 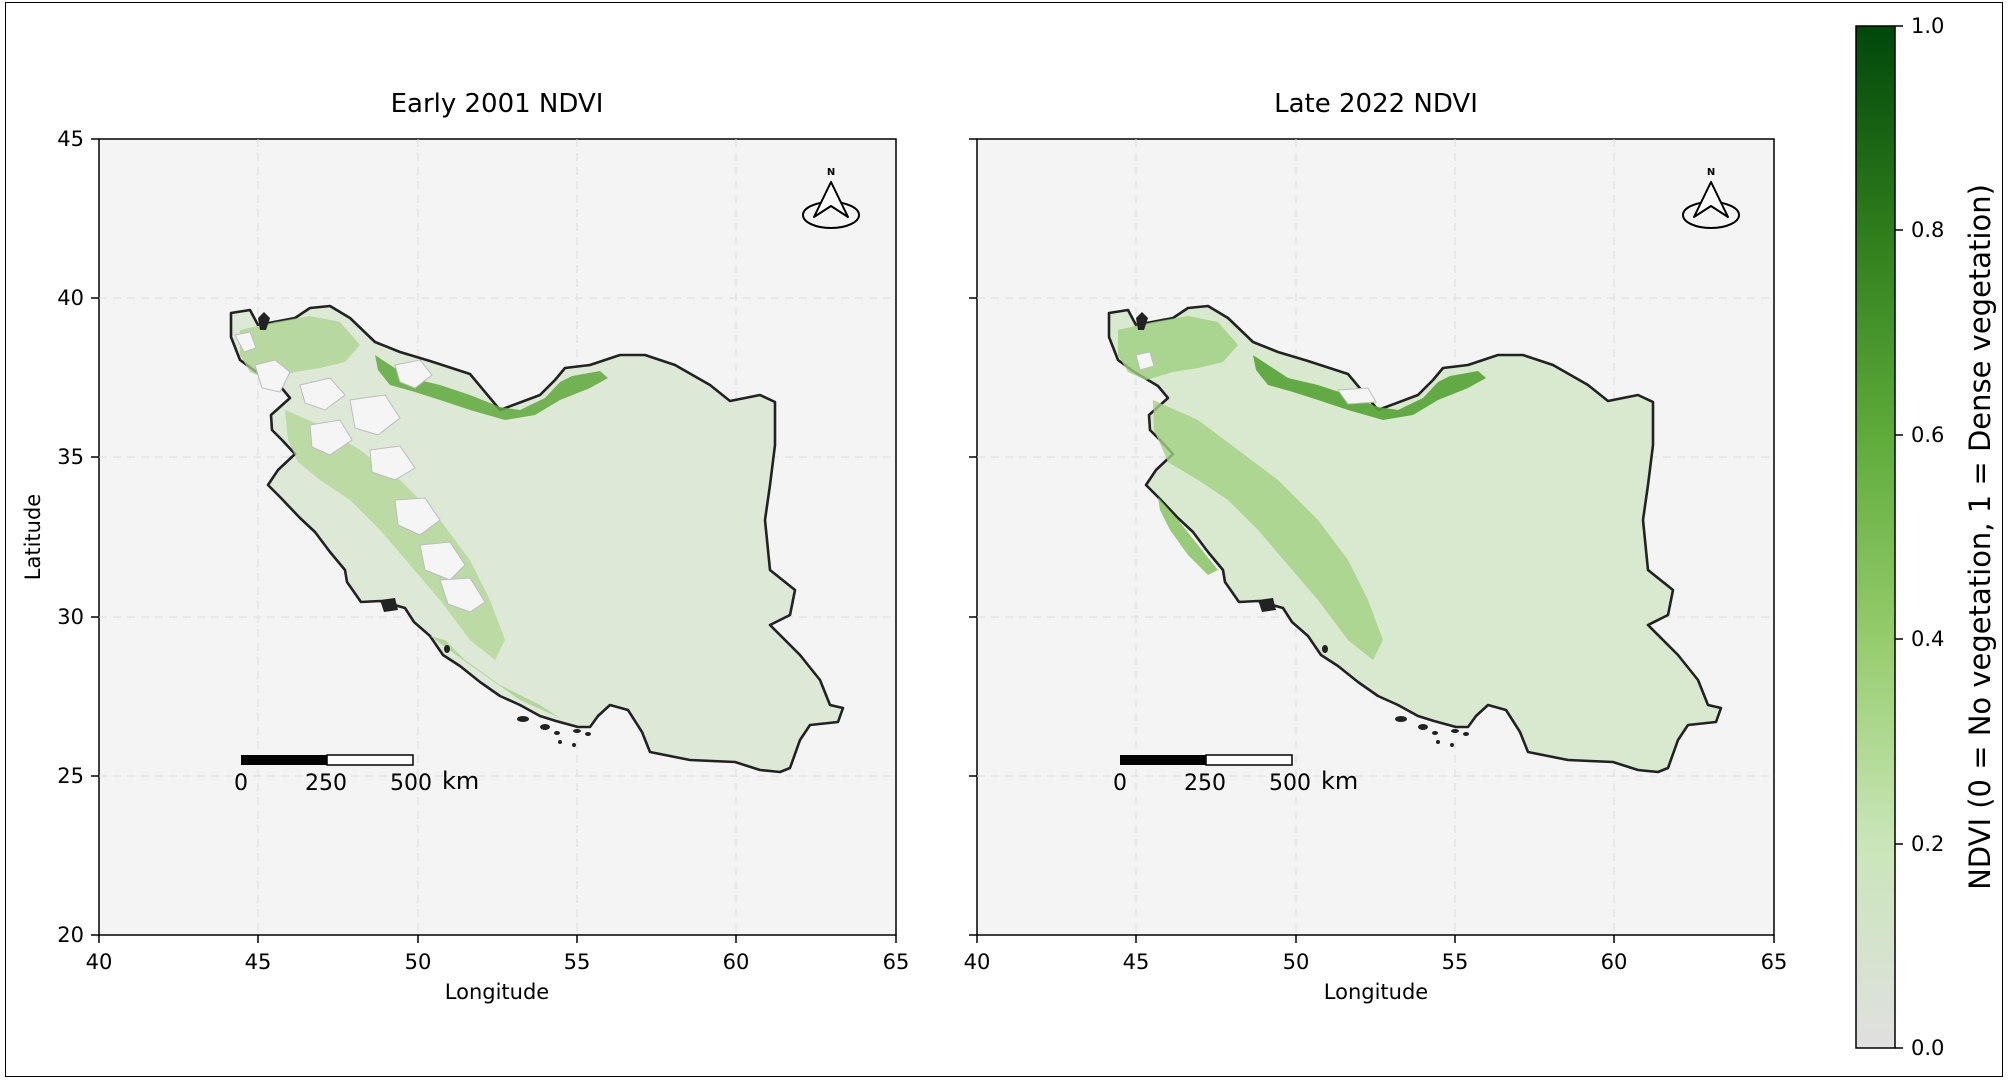 What do you see at coordinates (1268, 530) in the screenshot?
I see `vegetation-zone-zagros` at bounding box center [1268, 530].